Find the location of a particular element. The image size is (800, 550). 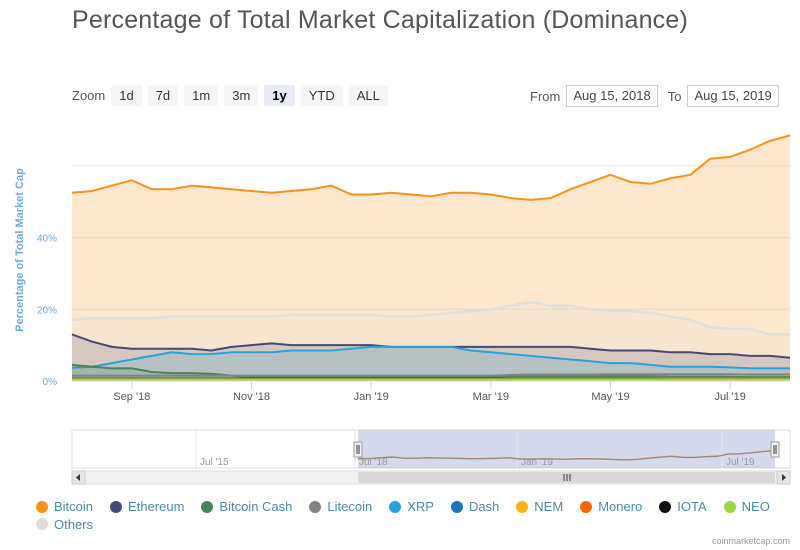

zoom-controls: Zoom 1d 7d 1m 3m 1y YTD ALL is located at coordinates (233, 95).